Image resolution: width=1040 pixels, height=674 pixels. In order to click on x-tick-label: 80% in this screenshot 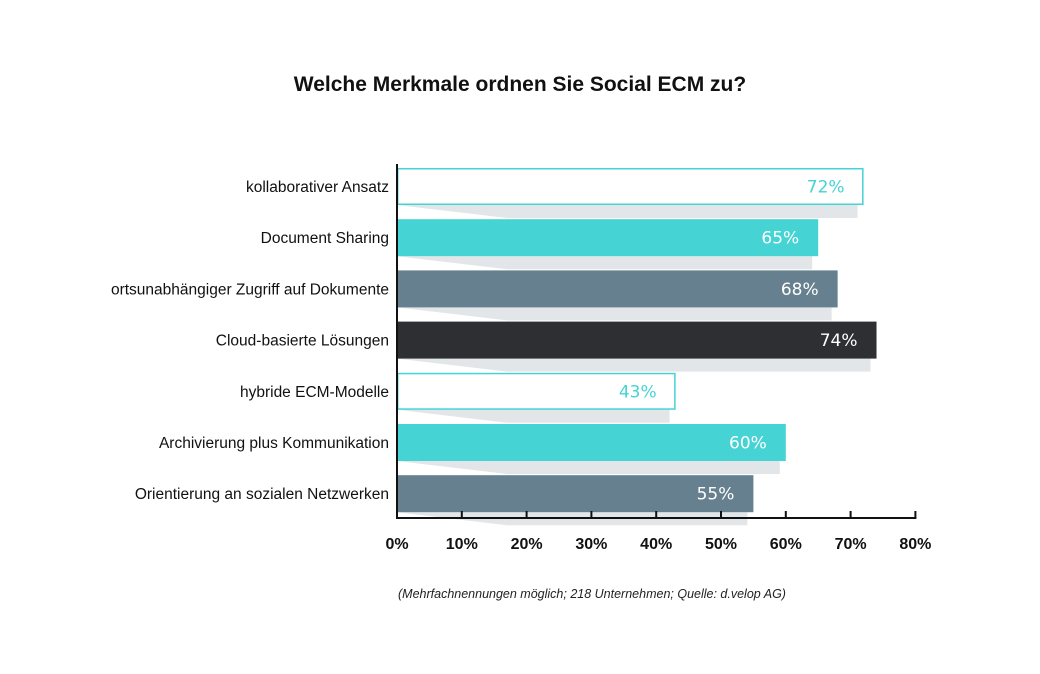, I will do `click(915, 544)`.